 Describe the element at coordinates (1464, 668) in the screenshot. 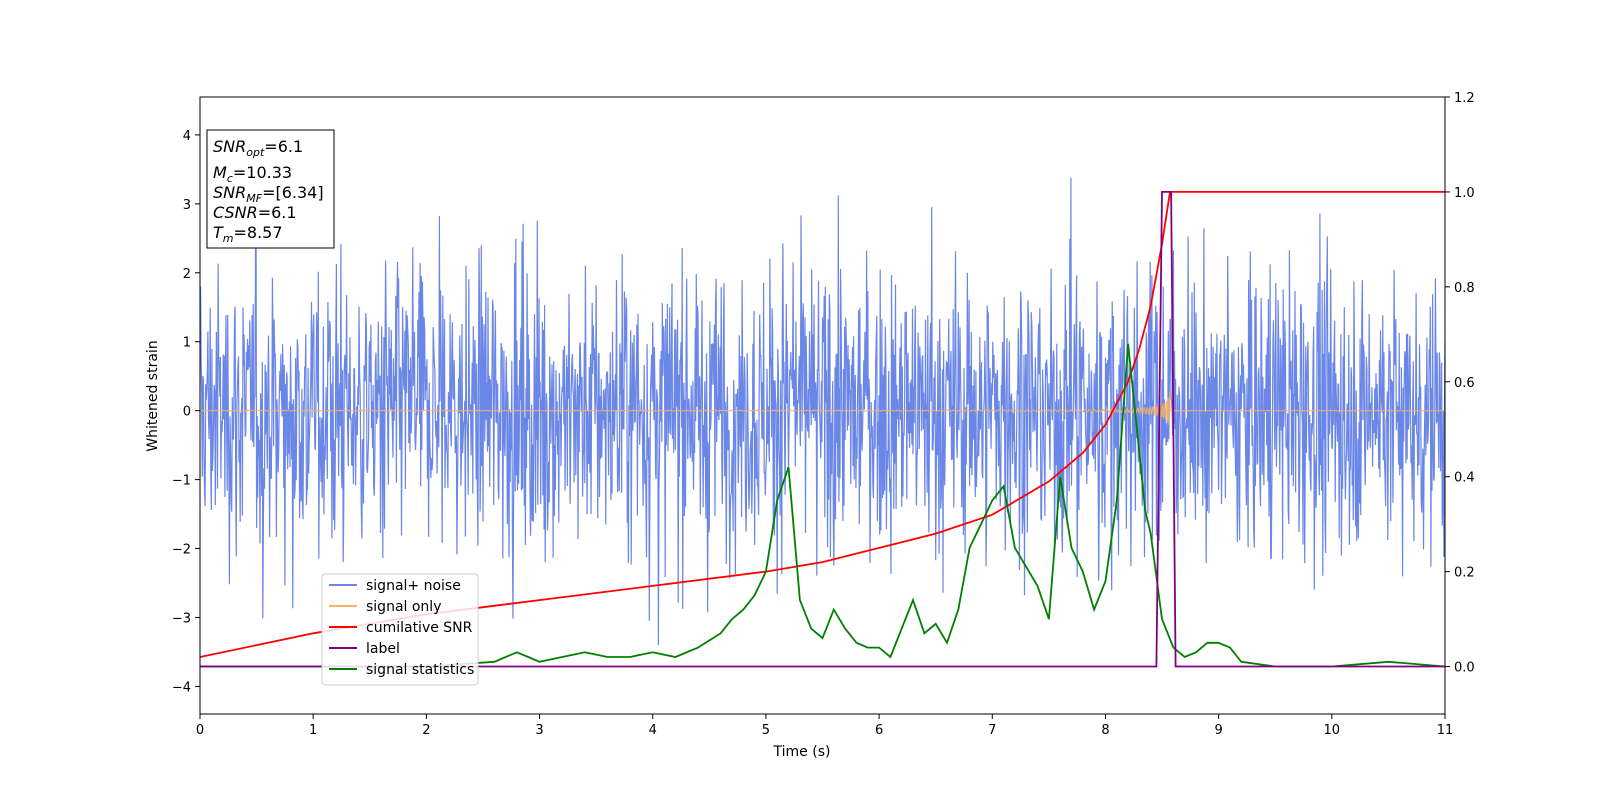

I see `y2-tick-label: 0.0` at that location.